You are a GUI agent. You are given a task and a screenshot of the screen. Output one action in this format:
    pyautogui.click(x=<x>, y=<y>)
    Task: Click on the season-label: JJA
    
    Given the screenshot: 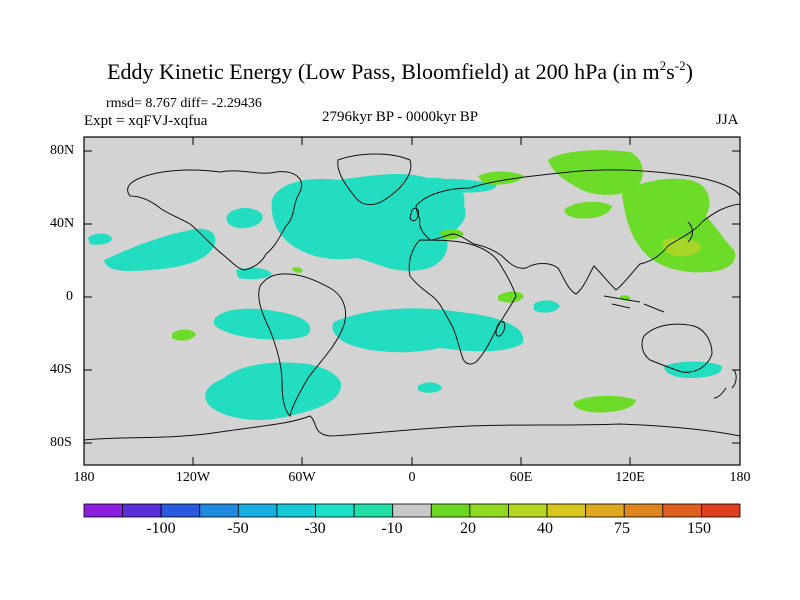 What is the action you would take?
    pyautogui.click(x=727, y=120)
    